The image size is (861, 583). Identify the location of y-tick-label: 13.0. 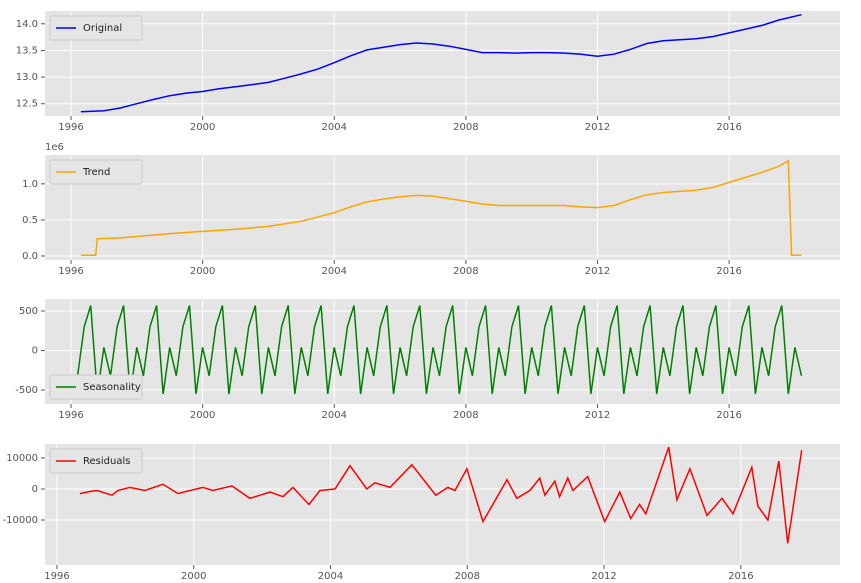
(27, 77).